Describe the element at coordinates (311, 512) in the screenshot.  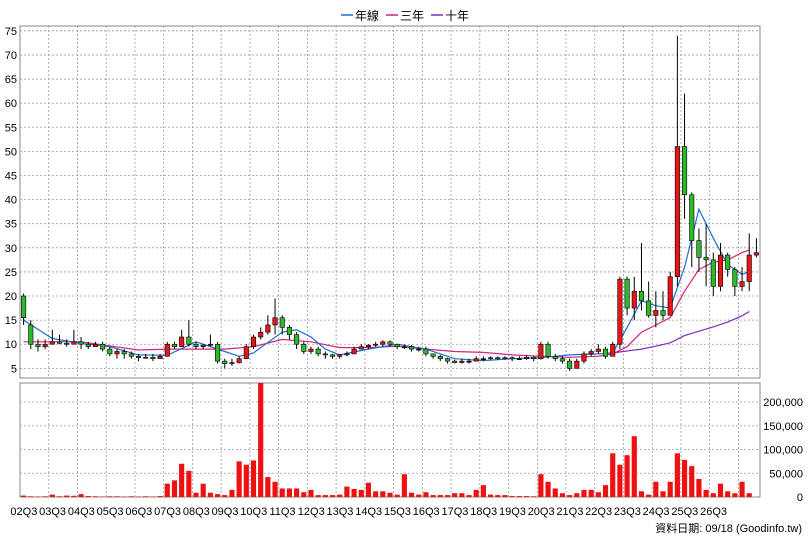
I see `x-tick-label: 12Q3` at that location.